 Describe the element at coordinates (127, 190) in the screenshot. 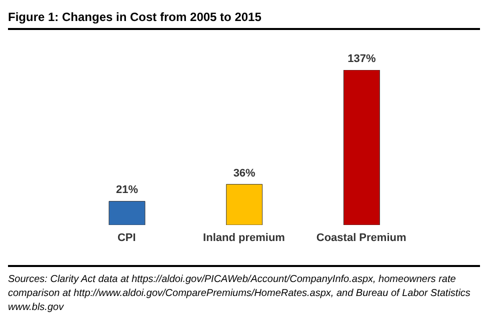

I see `data-label: 21%` at that location.